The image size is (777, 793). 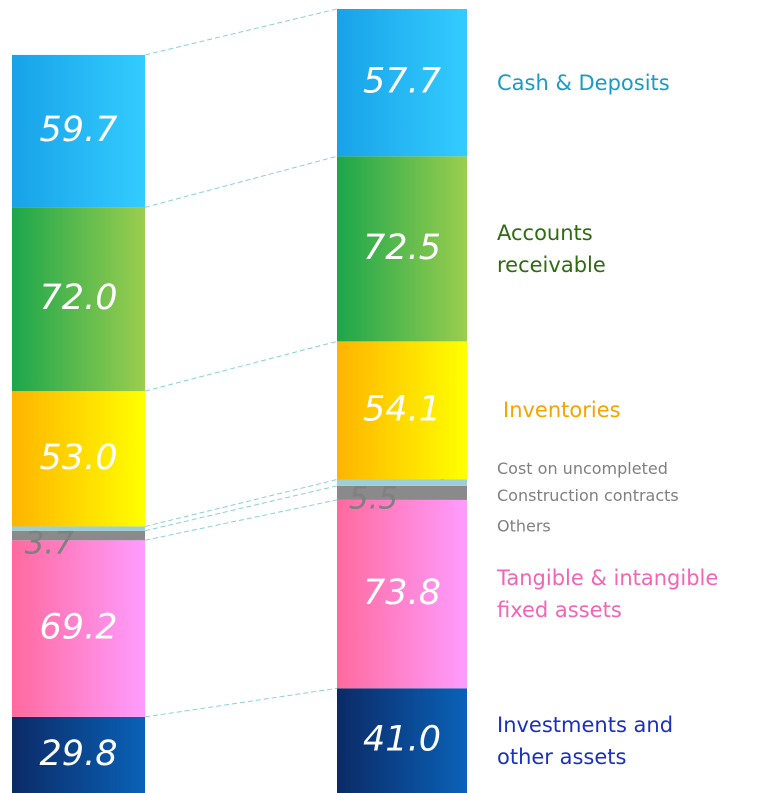 What do you see at coordinates (373, 498) in the screenshot?
I see `value-label: 5.5` at bounding box center [373, 498].